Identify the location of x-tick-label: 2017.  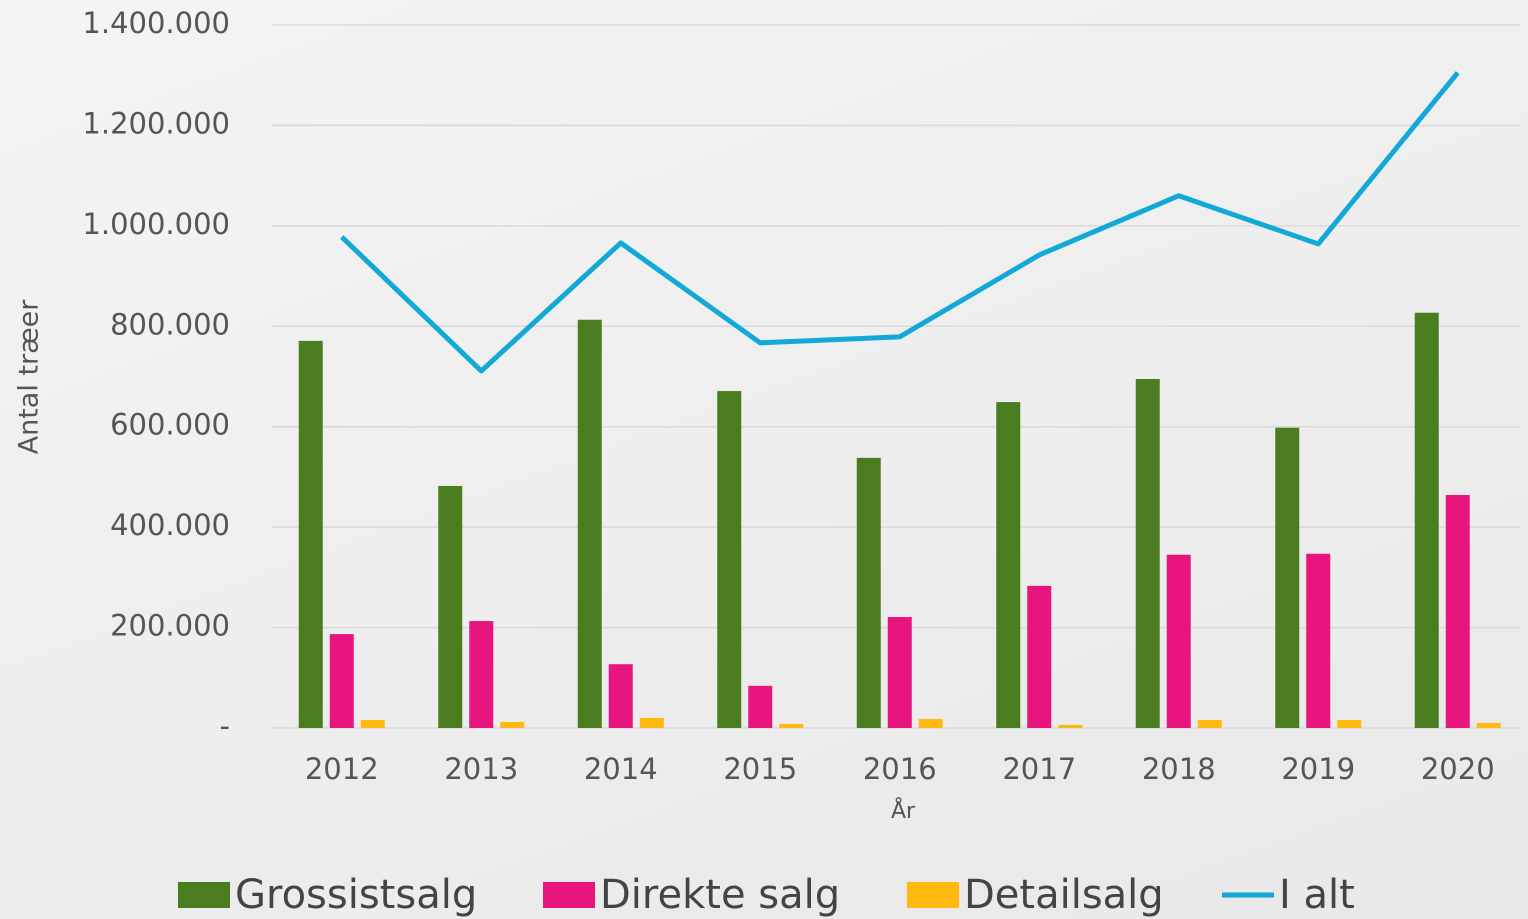
(1039, 769).